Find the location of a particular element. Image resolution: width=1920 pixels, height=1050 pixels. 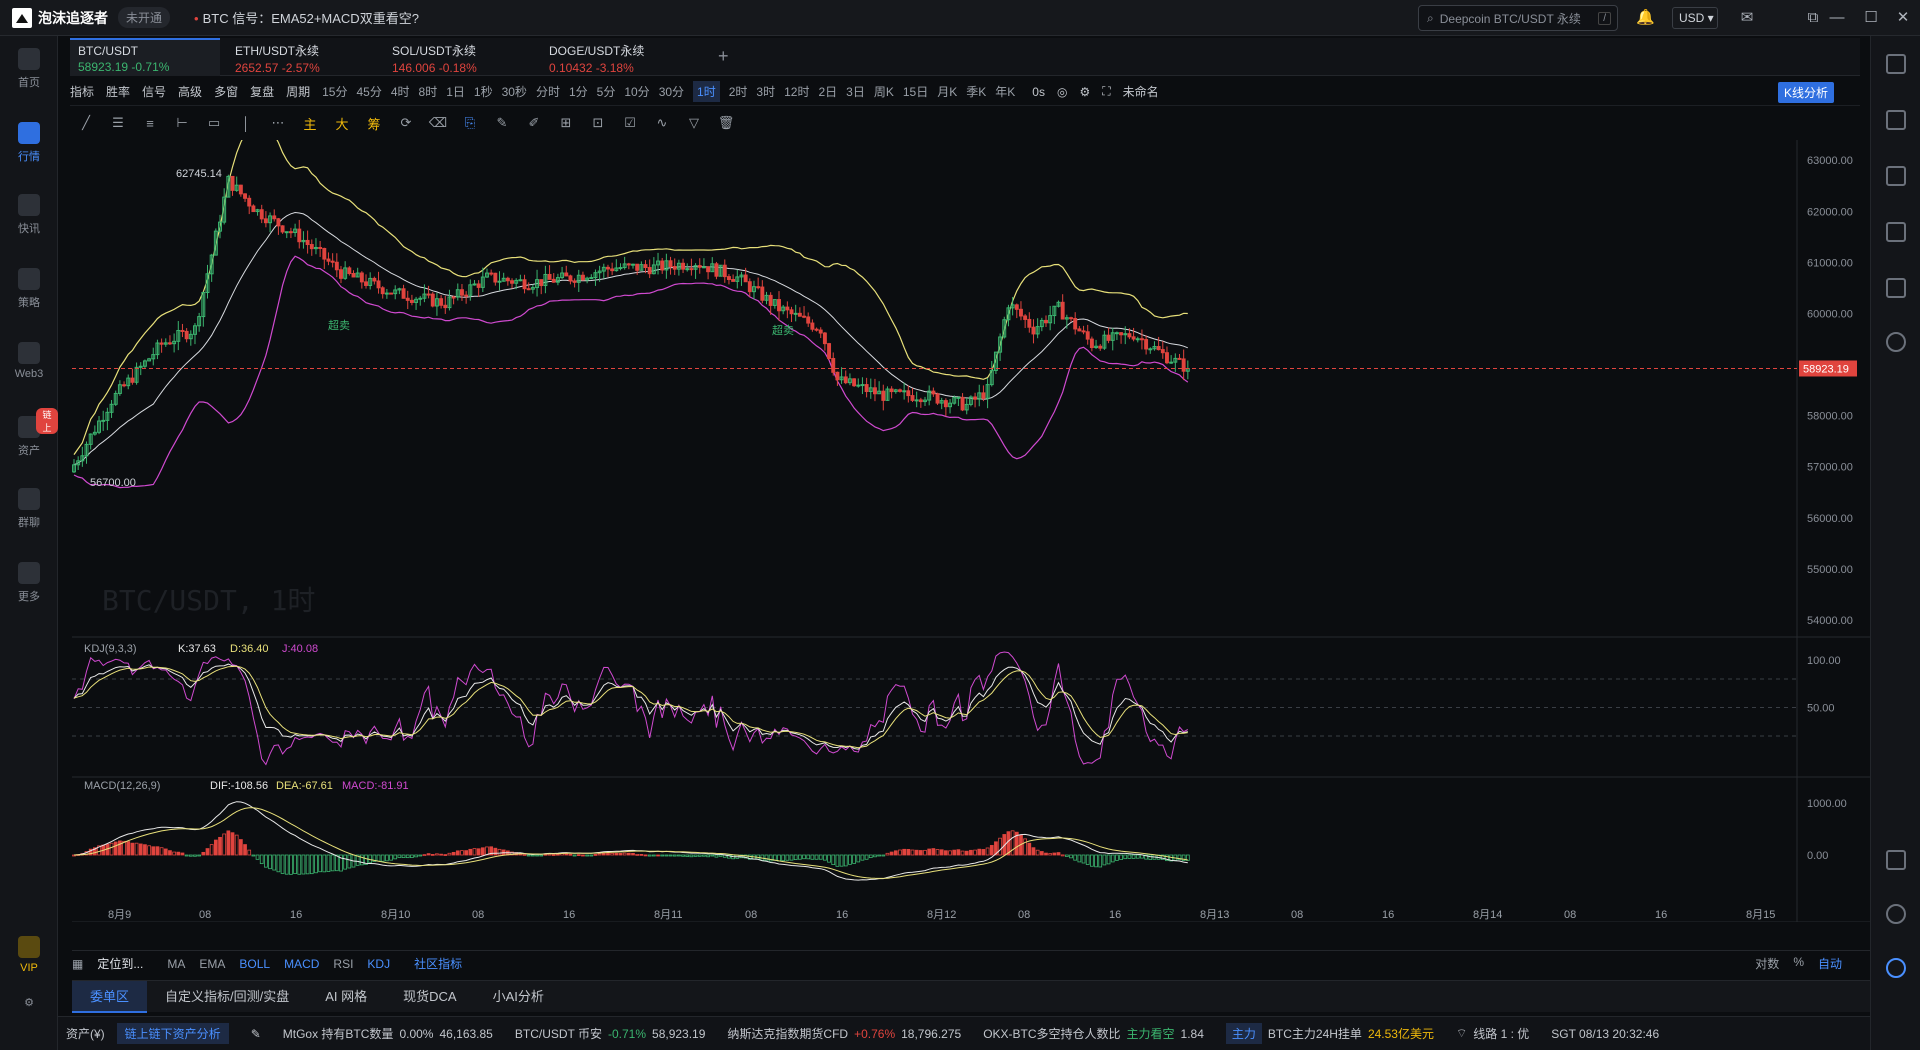

ticker-name: 纳斯达克指数期货CFD is located at coordinates (788, 1034).